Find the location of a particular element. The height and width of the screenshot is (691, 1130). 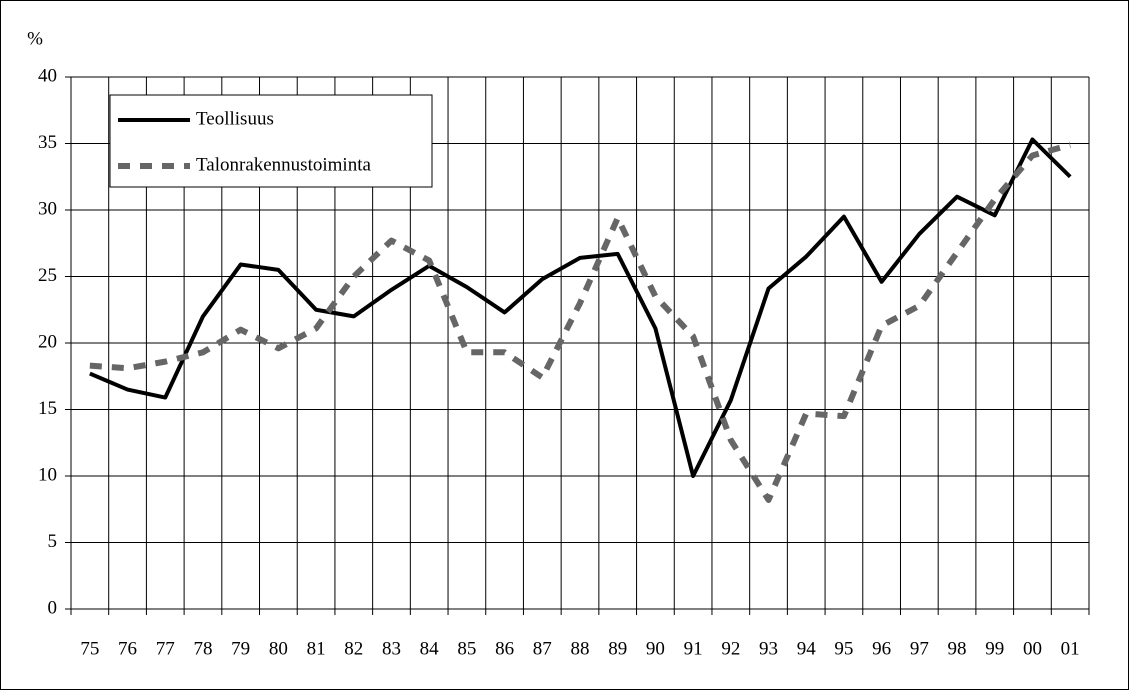

y-tick-label: 35 is located at coordinates (47, 142).